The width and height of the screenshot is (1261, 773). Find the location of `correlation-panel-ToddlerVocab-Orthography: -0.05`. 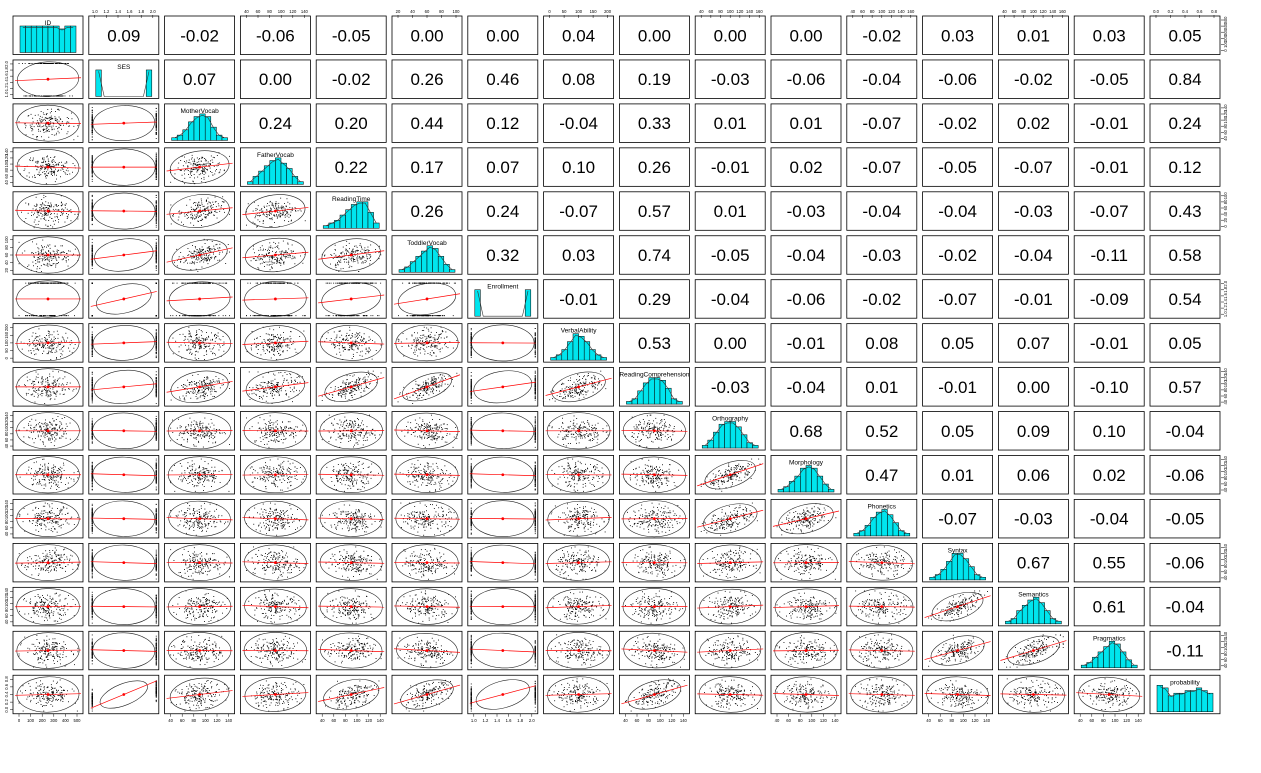

correlation-panel-ToddlerVocab-Orthography: -0.05 is located at coordinates (730, 255).